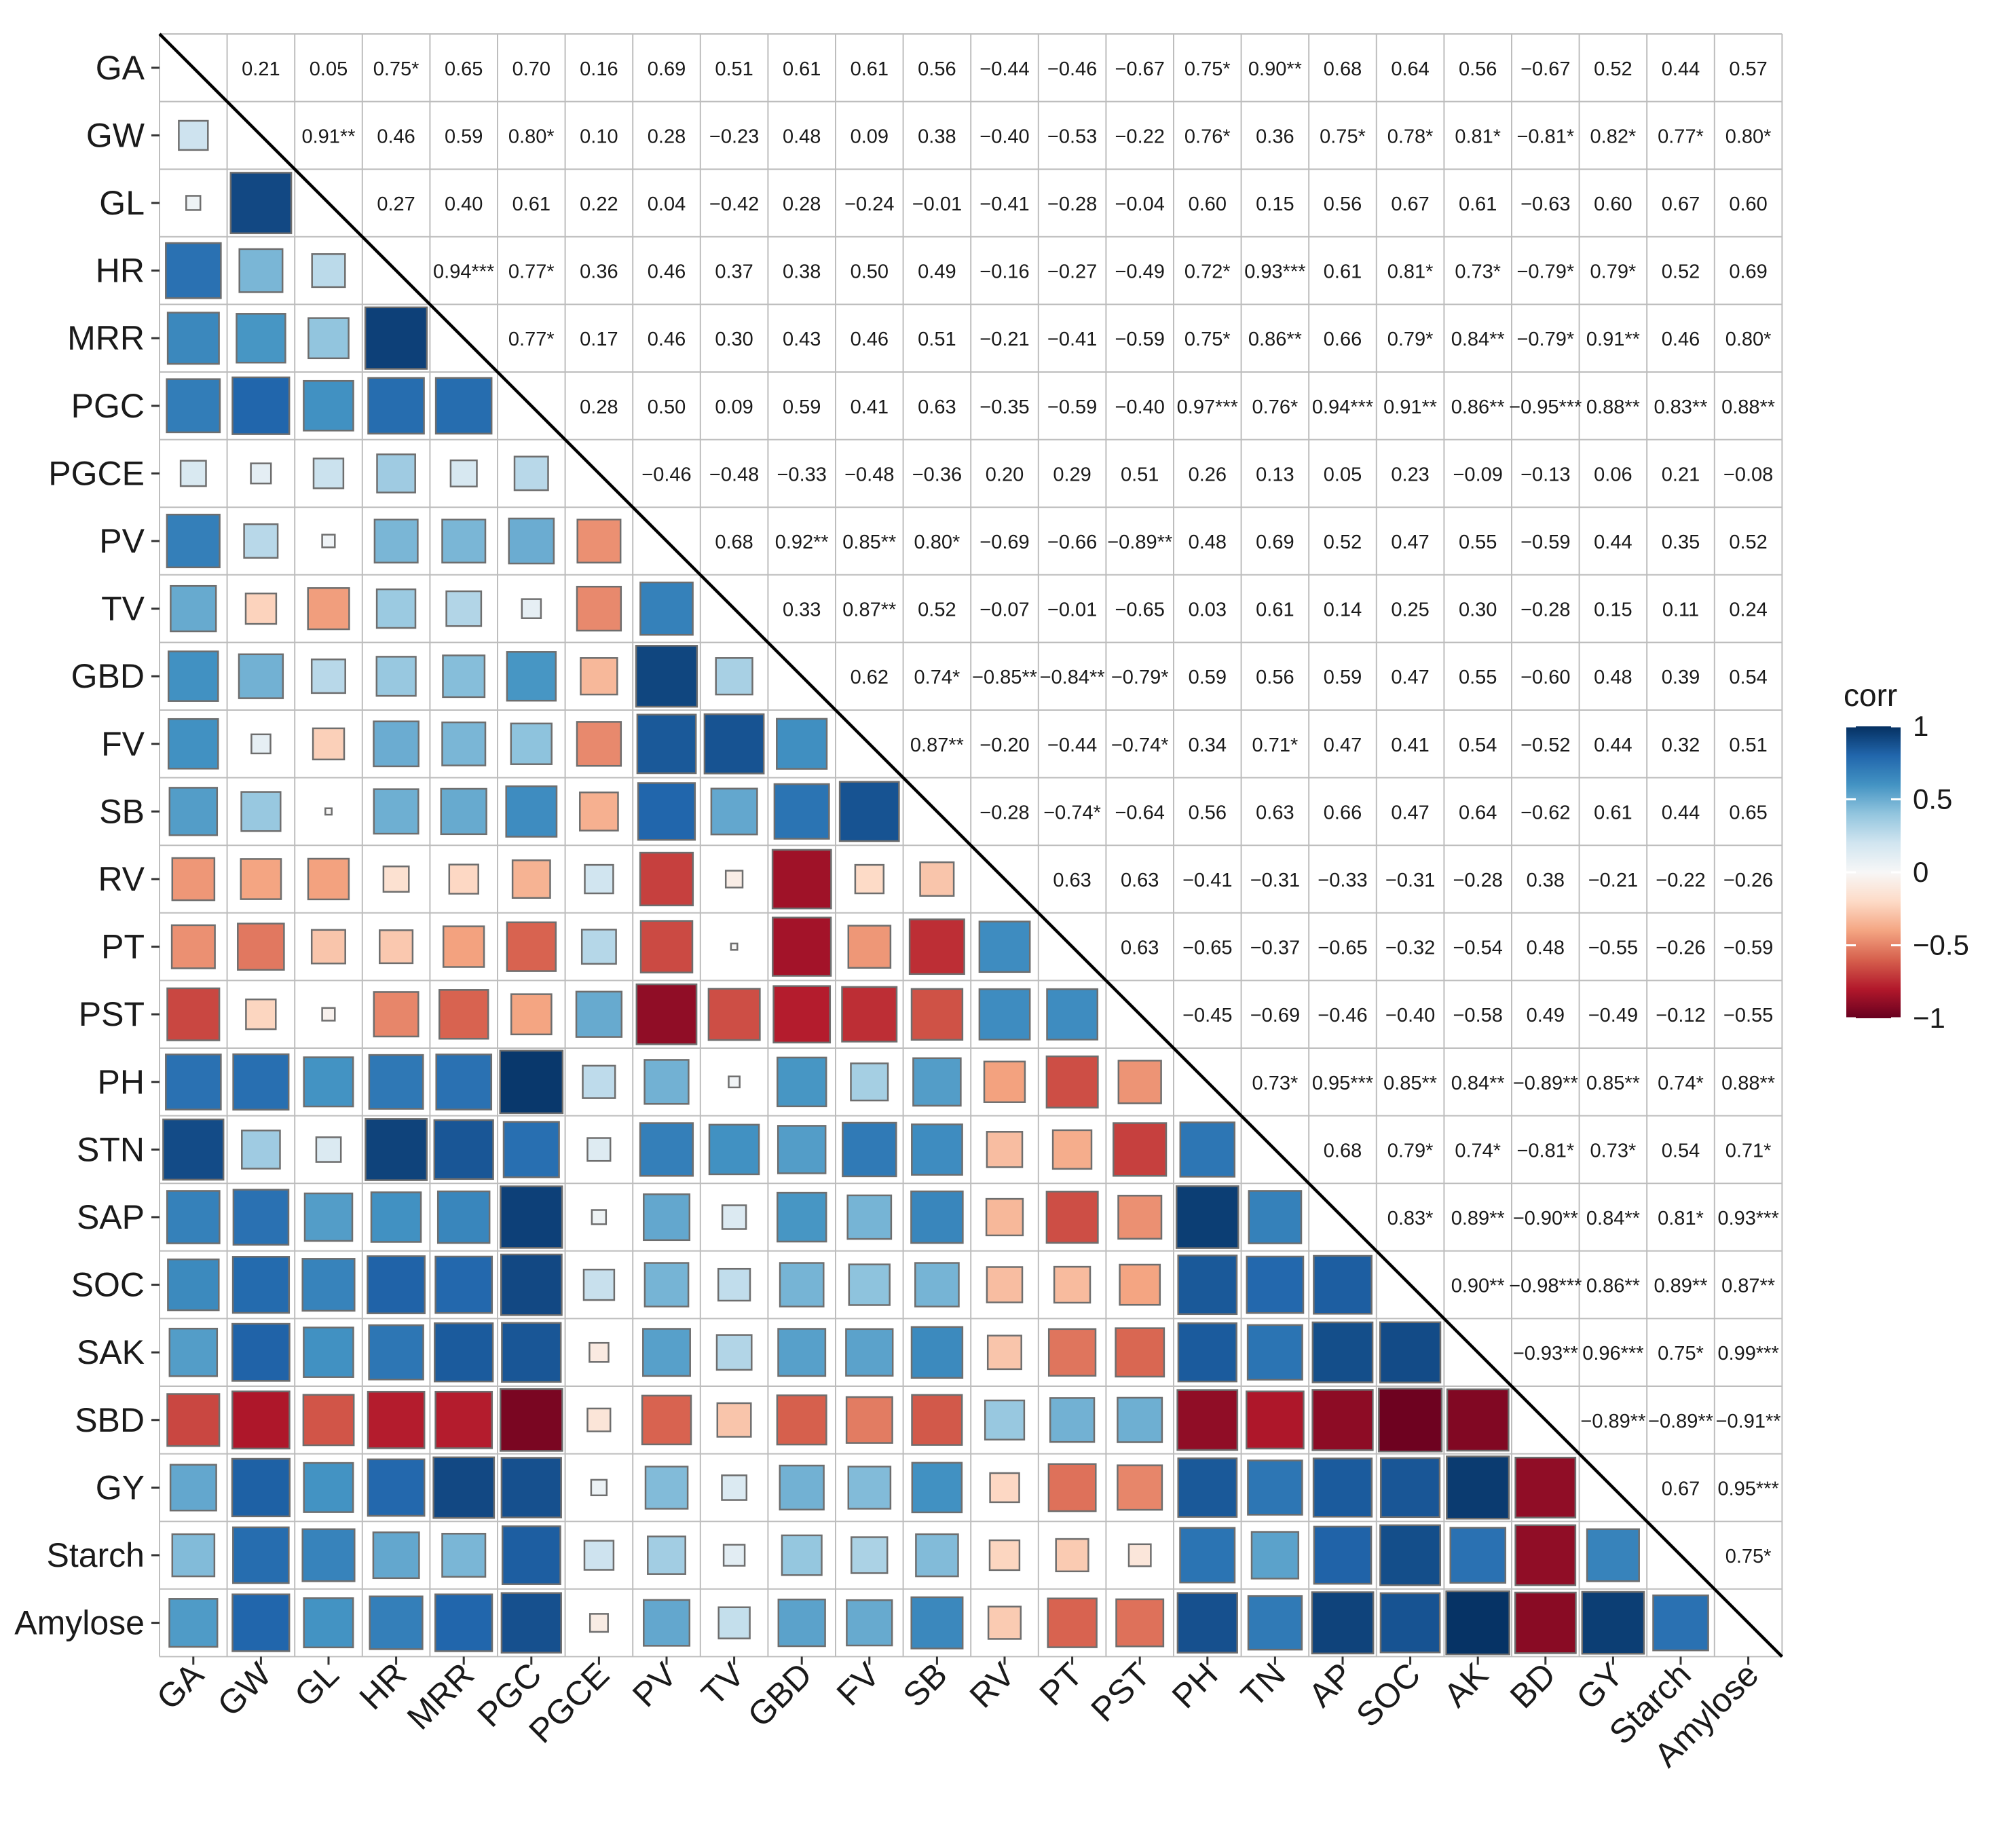 The height and width of the screenshot is (1822, 2016). Describe the element at coordinates (1410, 745) in the screenshot. I see `correlation-label-FV-SOC: 0.41` at that location.